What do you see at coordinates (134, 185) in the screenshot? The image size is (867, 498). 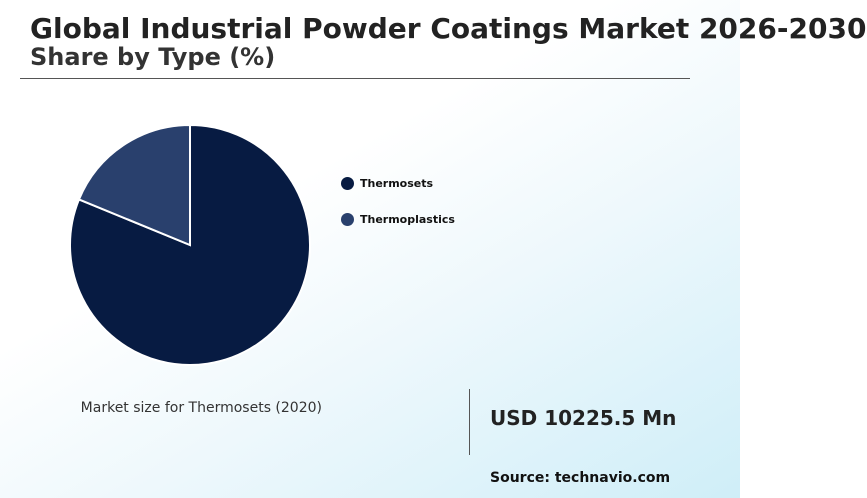 I see `pie-slice-thermoplastics` at bounding box center [134, 185].